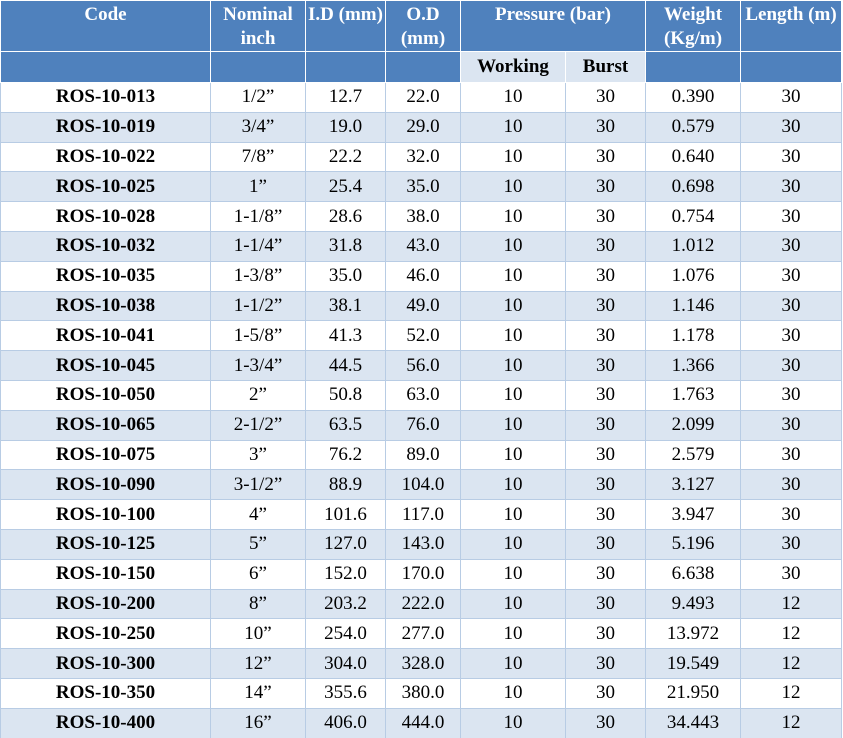 This screenshot has width=843, height=738. I want to click on value-cell: 29.0, so click(423, 127).